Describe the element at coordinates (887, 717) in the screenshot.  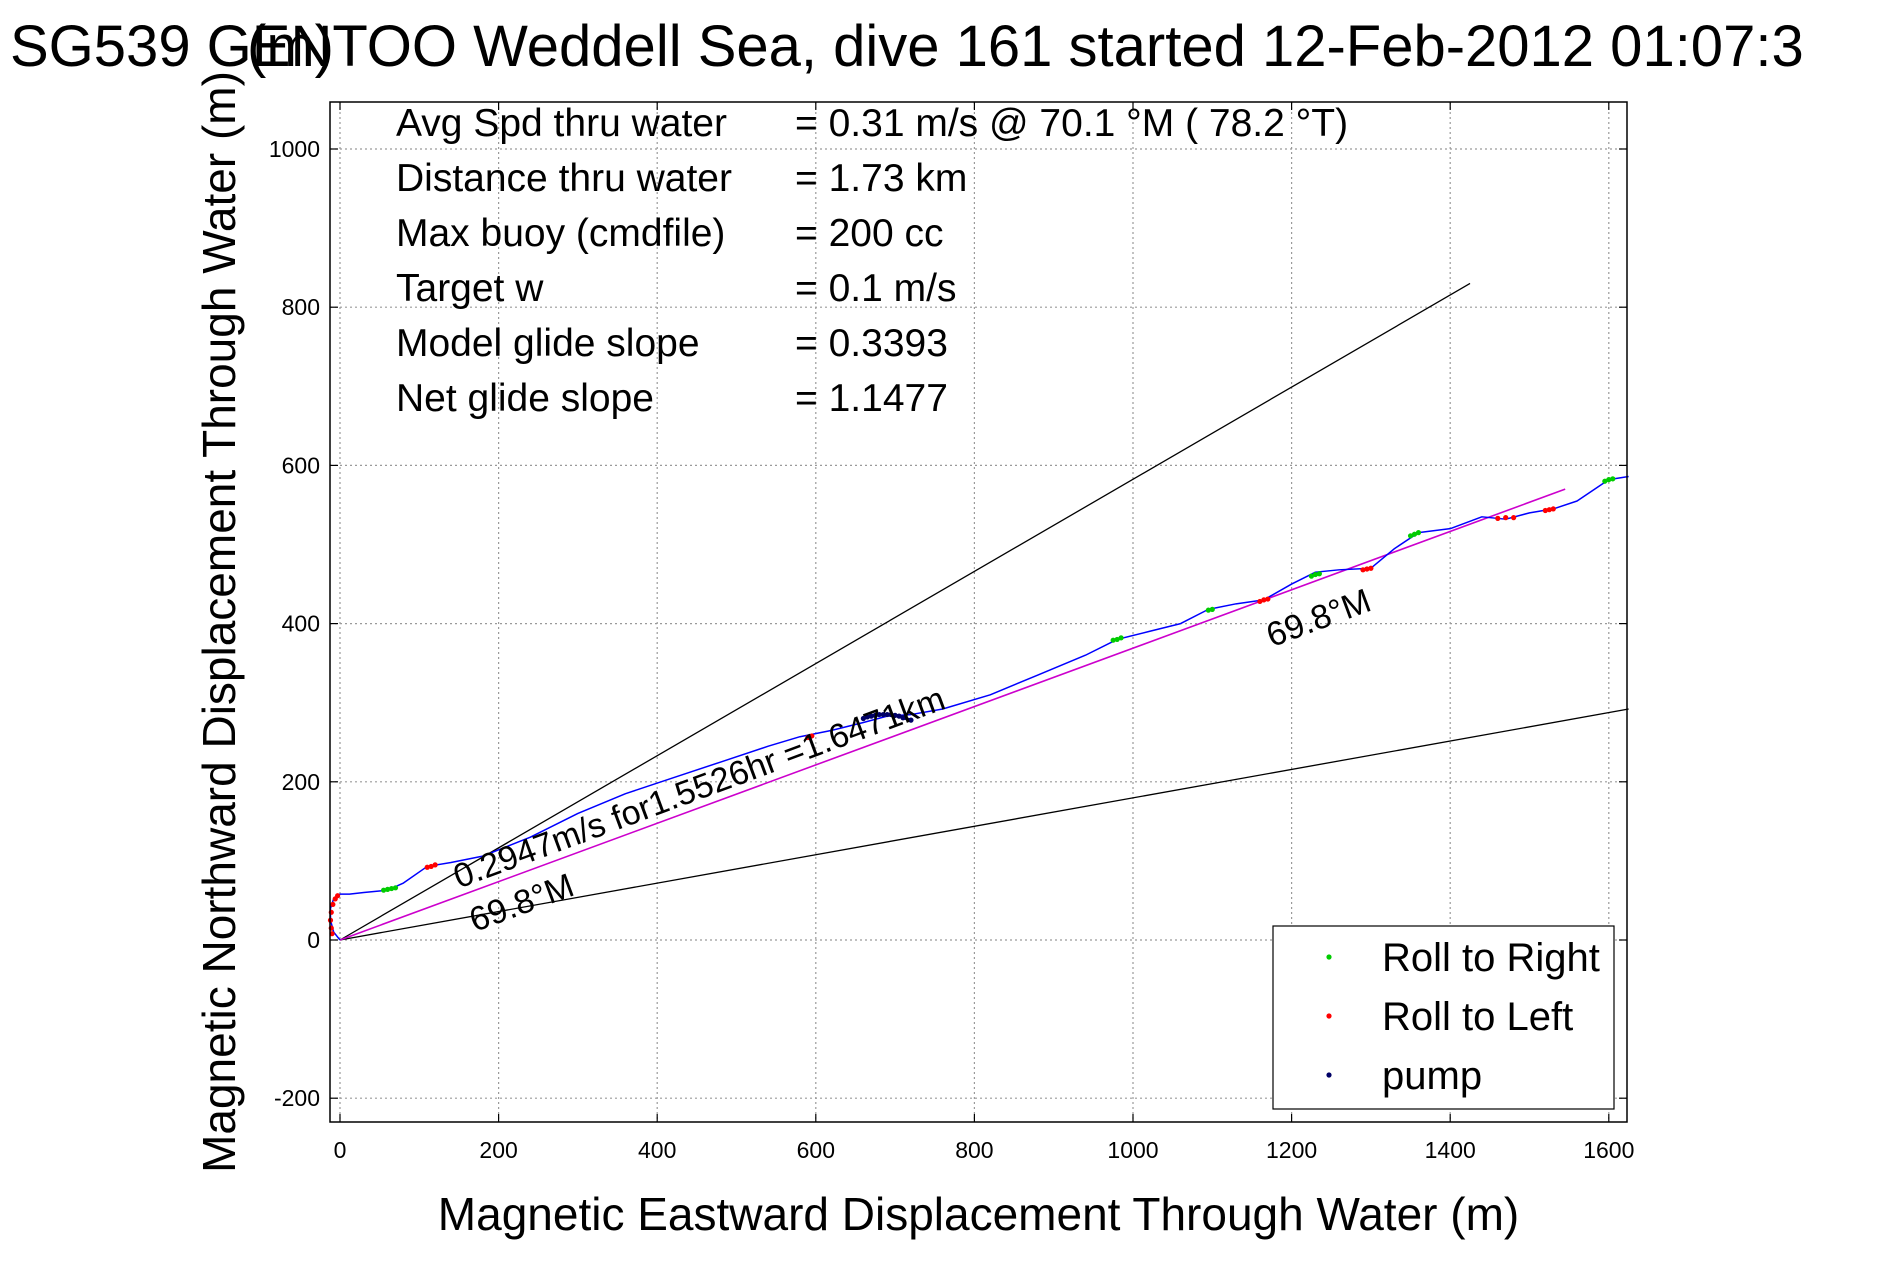
I see `pump-segment` at that location.